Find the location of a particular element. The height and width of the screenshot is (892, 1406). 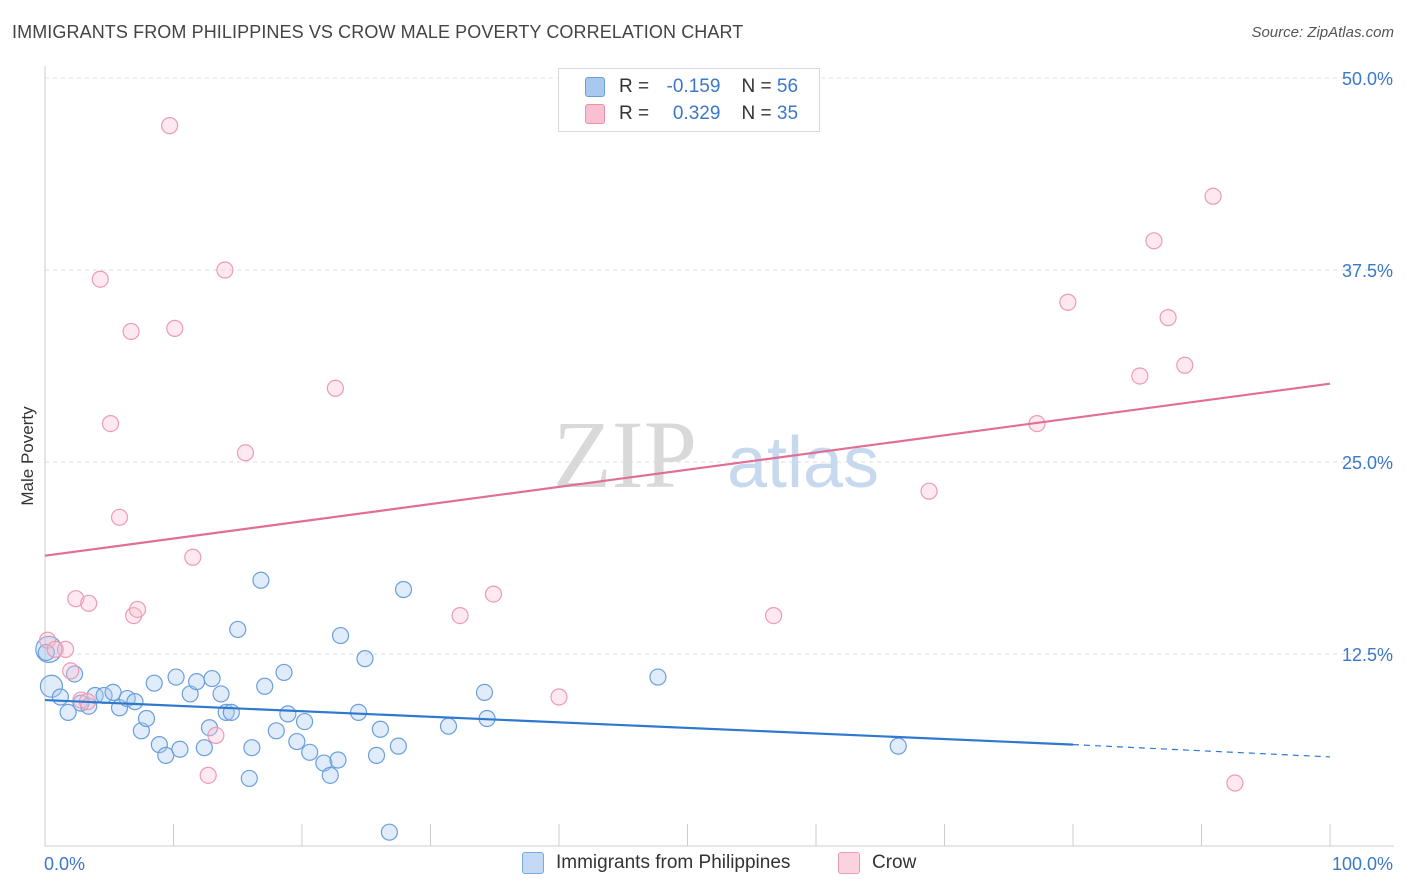

legend-item-philippines: Immigrants from Philippines is located at coordinates (656, 863).